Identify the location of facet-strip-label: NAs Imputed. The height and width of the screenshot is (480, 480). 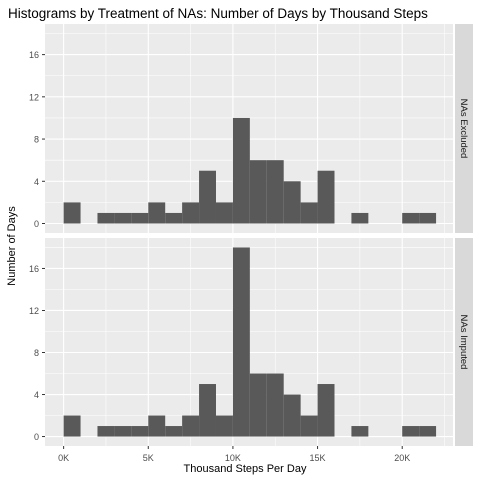
(463, 342).